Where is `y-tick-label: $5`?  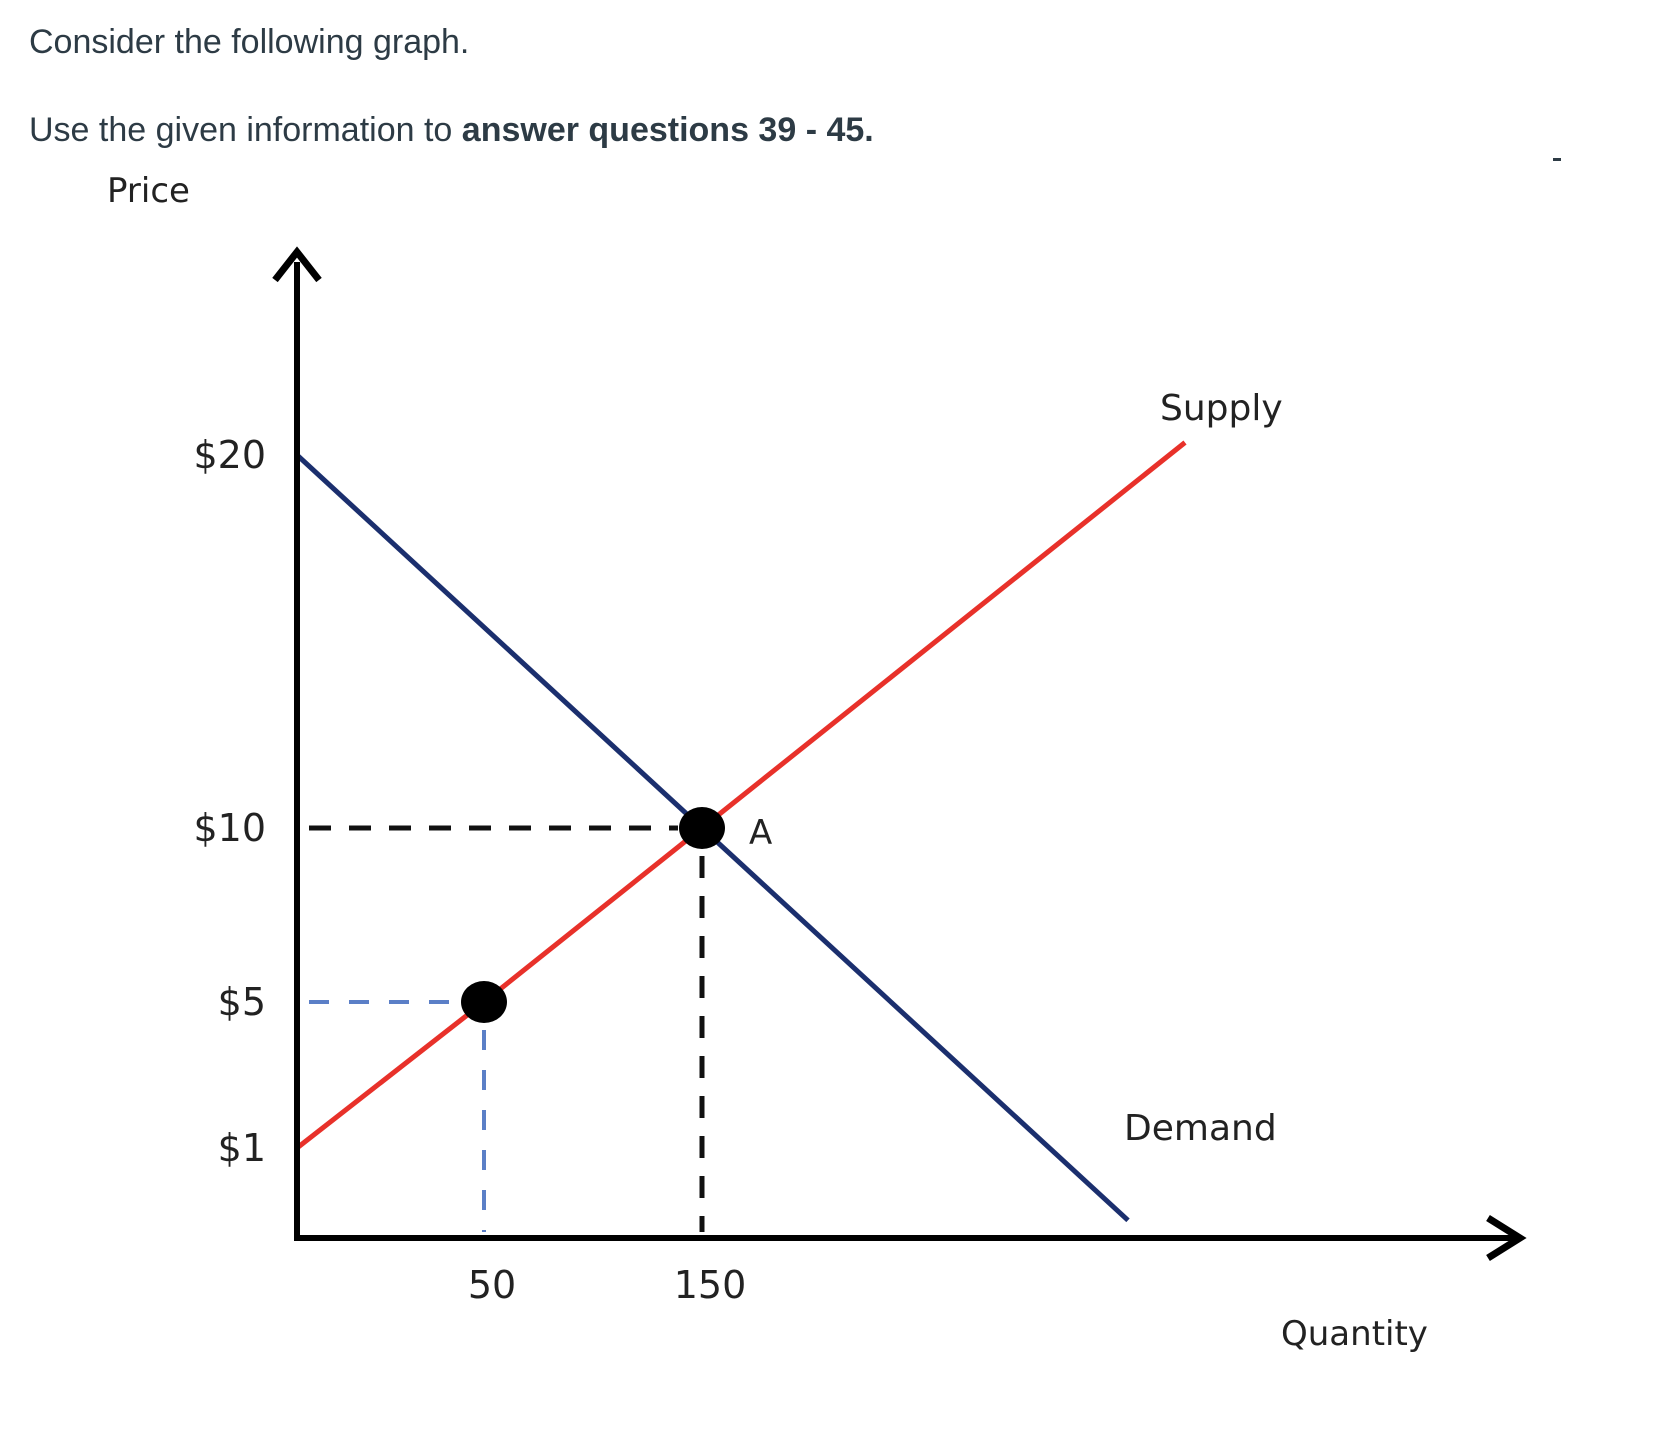
y-tick-label: $5 is located at coordinates (242, 1002).